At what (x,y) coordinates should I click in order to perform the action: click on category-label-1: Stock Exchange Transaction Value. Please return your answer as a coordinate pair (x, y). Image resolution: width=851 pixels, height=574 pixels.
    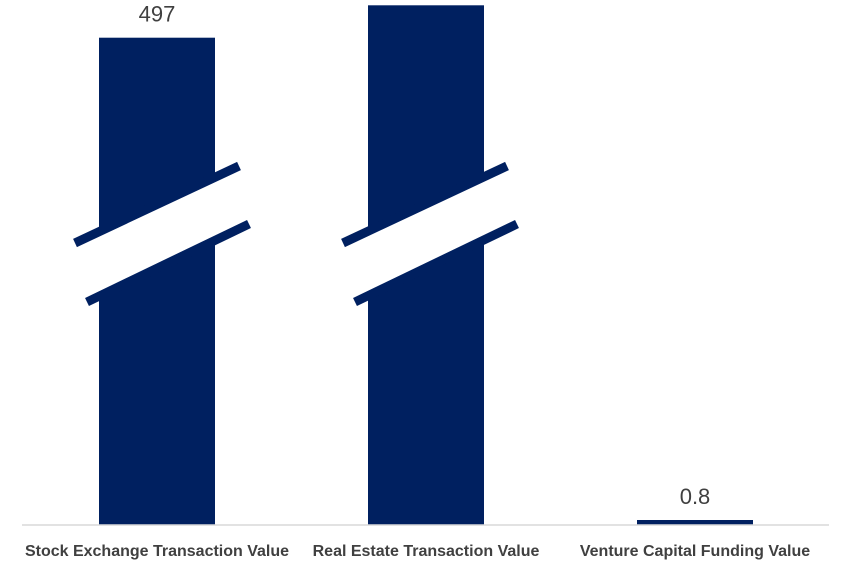
    Looking at the image, I should click on (157, 551).